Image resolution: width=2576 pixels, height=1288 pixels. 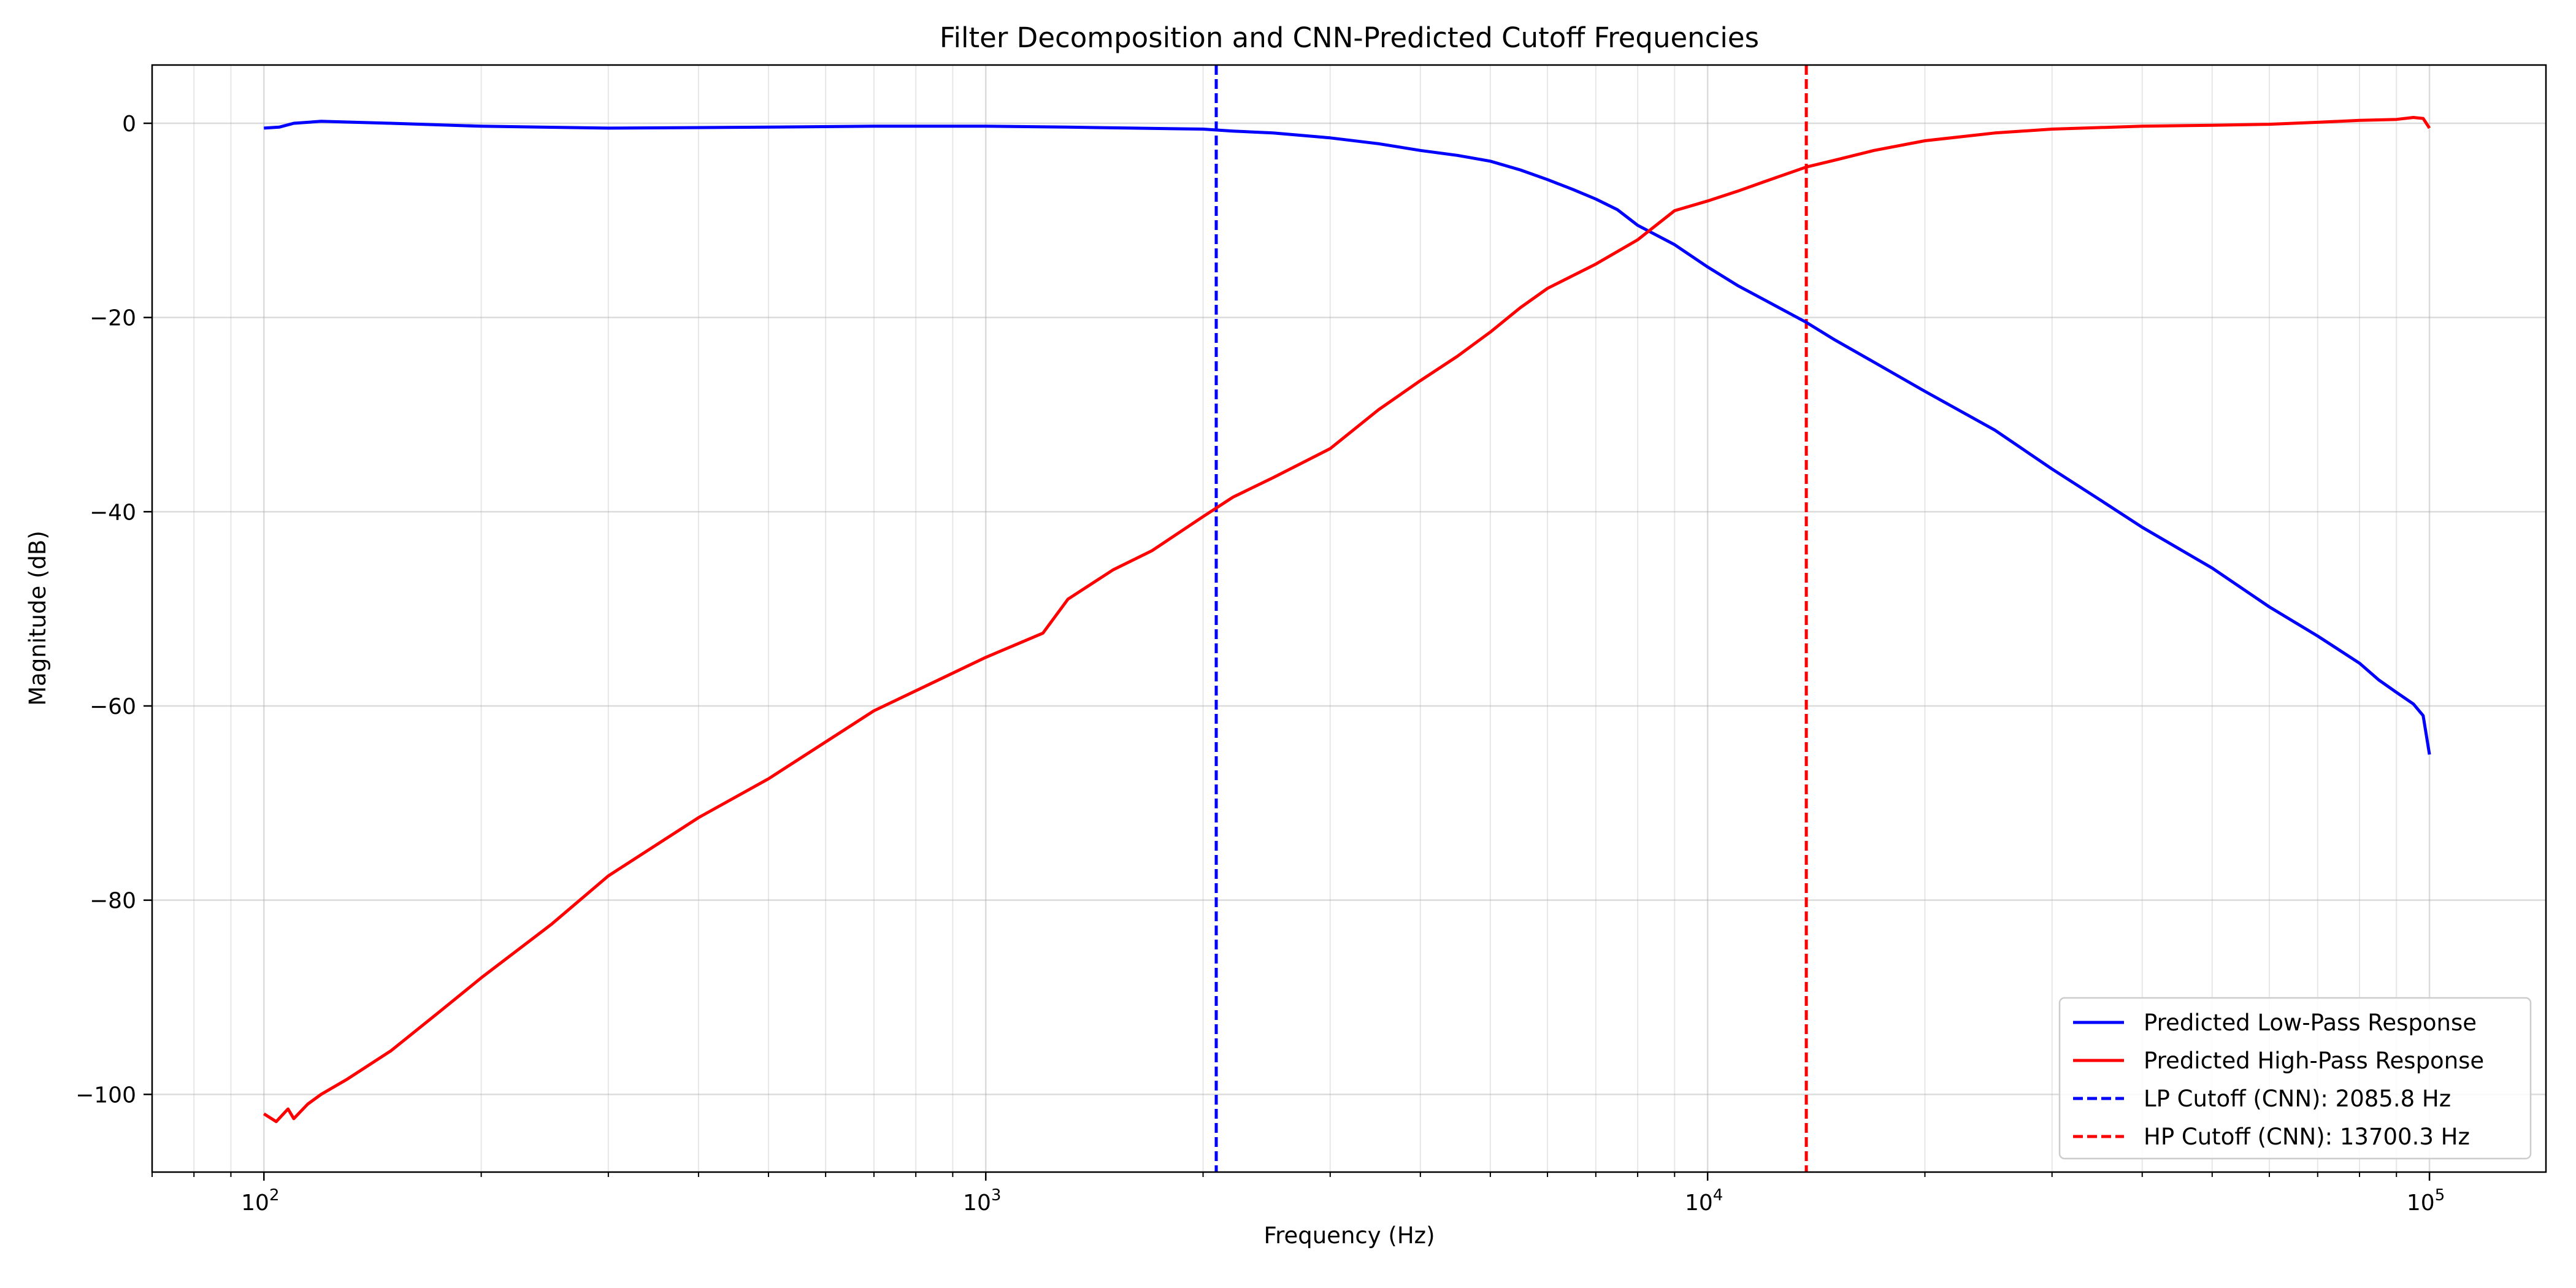 What do you see at coordinates (1704, 1201) in the screenshot?
I see `x-tick-label: 10⁴` at bounding box center [1704, 1201].